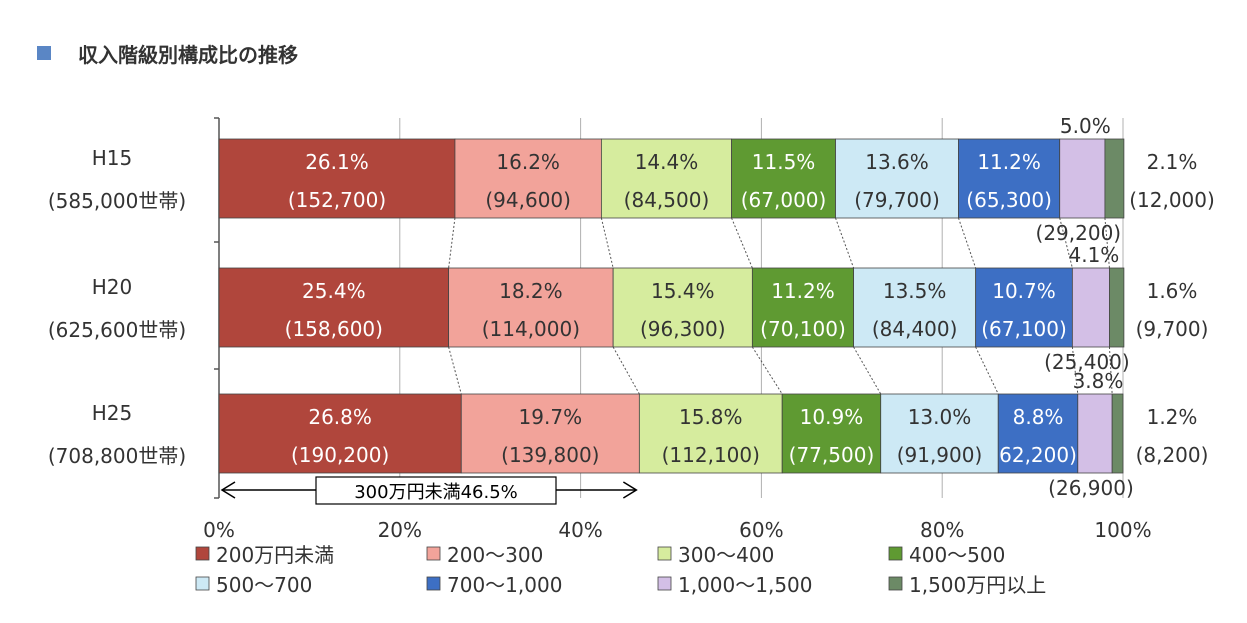  Describe the element at coordinates (915, 329) in the screenshot. I see `count-label: (84,400)` at that location.